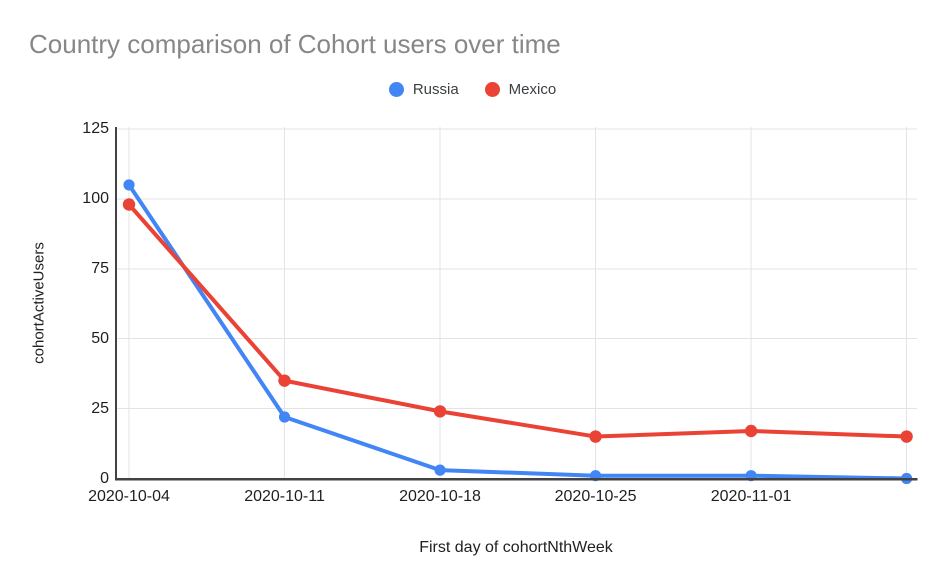  What do you see at coordinates (595, 496) in the screenshot?
I see `x-tick-label: 2020-10-25` at bounding box center [595, 496].